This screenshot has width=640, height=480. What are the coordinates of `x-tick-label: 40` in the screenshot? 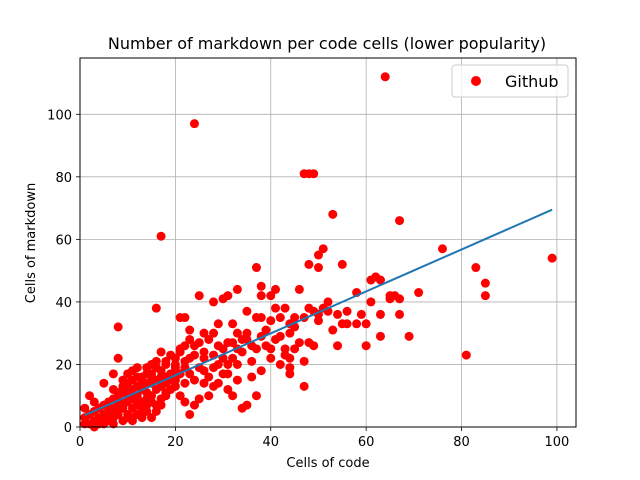 It's located at (270, 442).